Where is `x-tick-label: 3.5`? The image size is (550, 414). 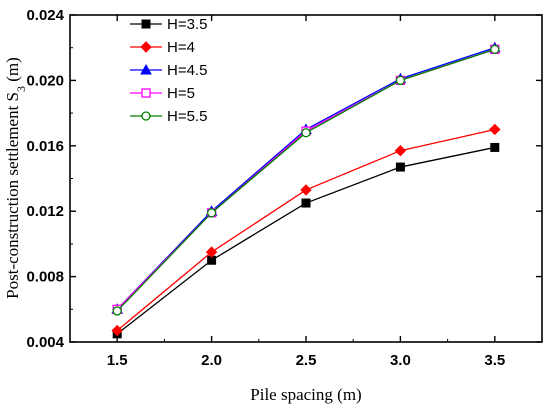 x-tick-label: 3.5 is located at coordinates (494, 360).